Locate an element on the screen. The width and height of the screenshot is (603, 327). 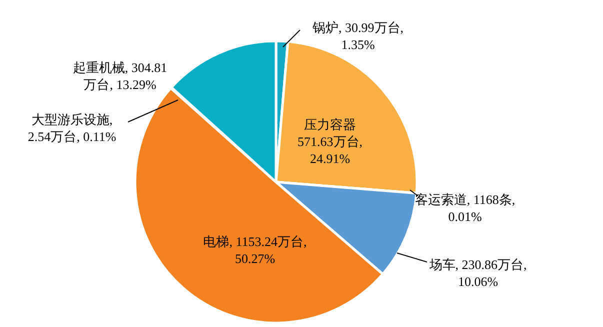
slice-label: 场车, 230.86万台, 10.06% is located at coordinates (477, 273).